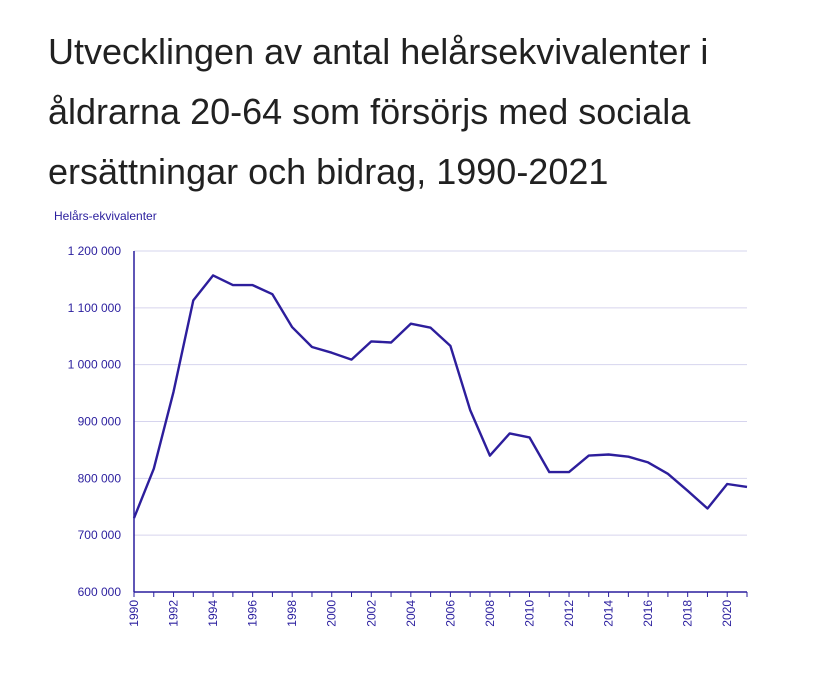  What do you see at coordinates (727, 613) in the screenshot?
I see `x-tick-label: 2020` at bounding box center [727, 613].